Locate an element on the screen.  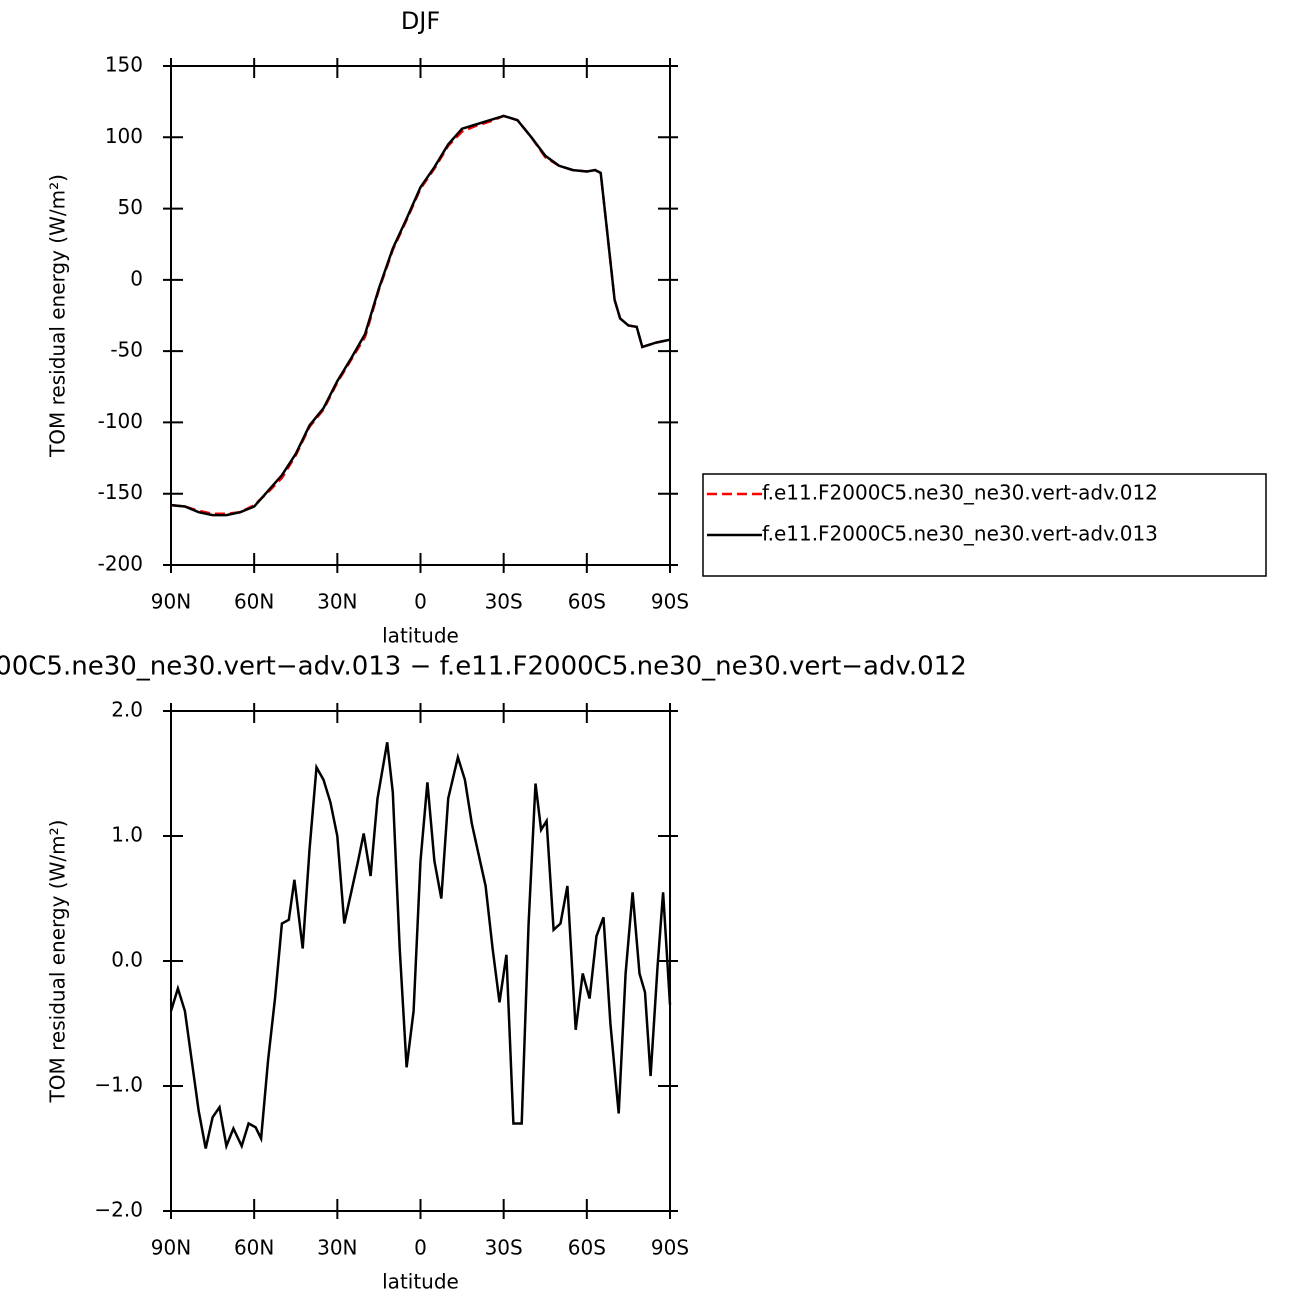
y-tick-label: −2.0 is located at coordinates (118, 1210).